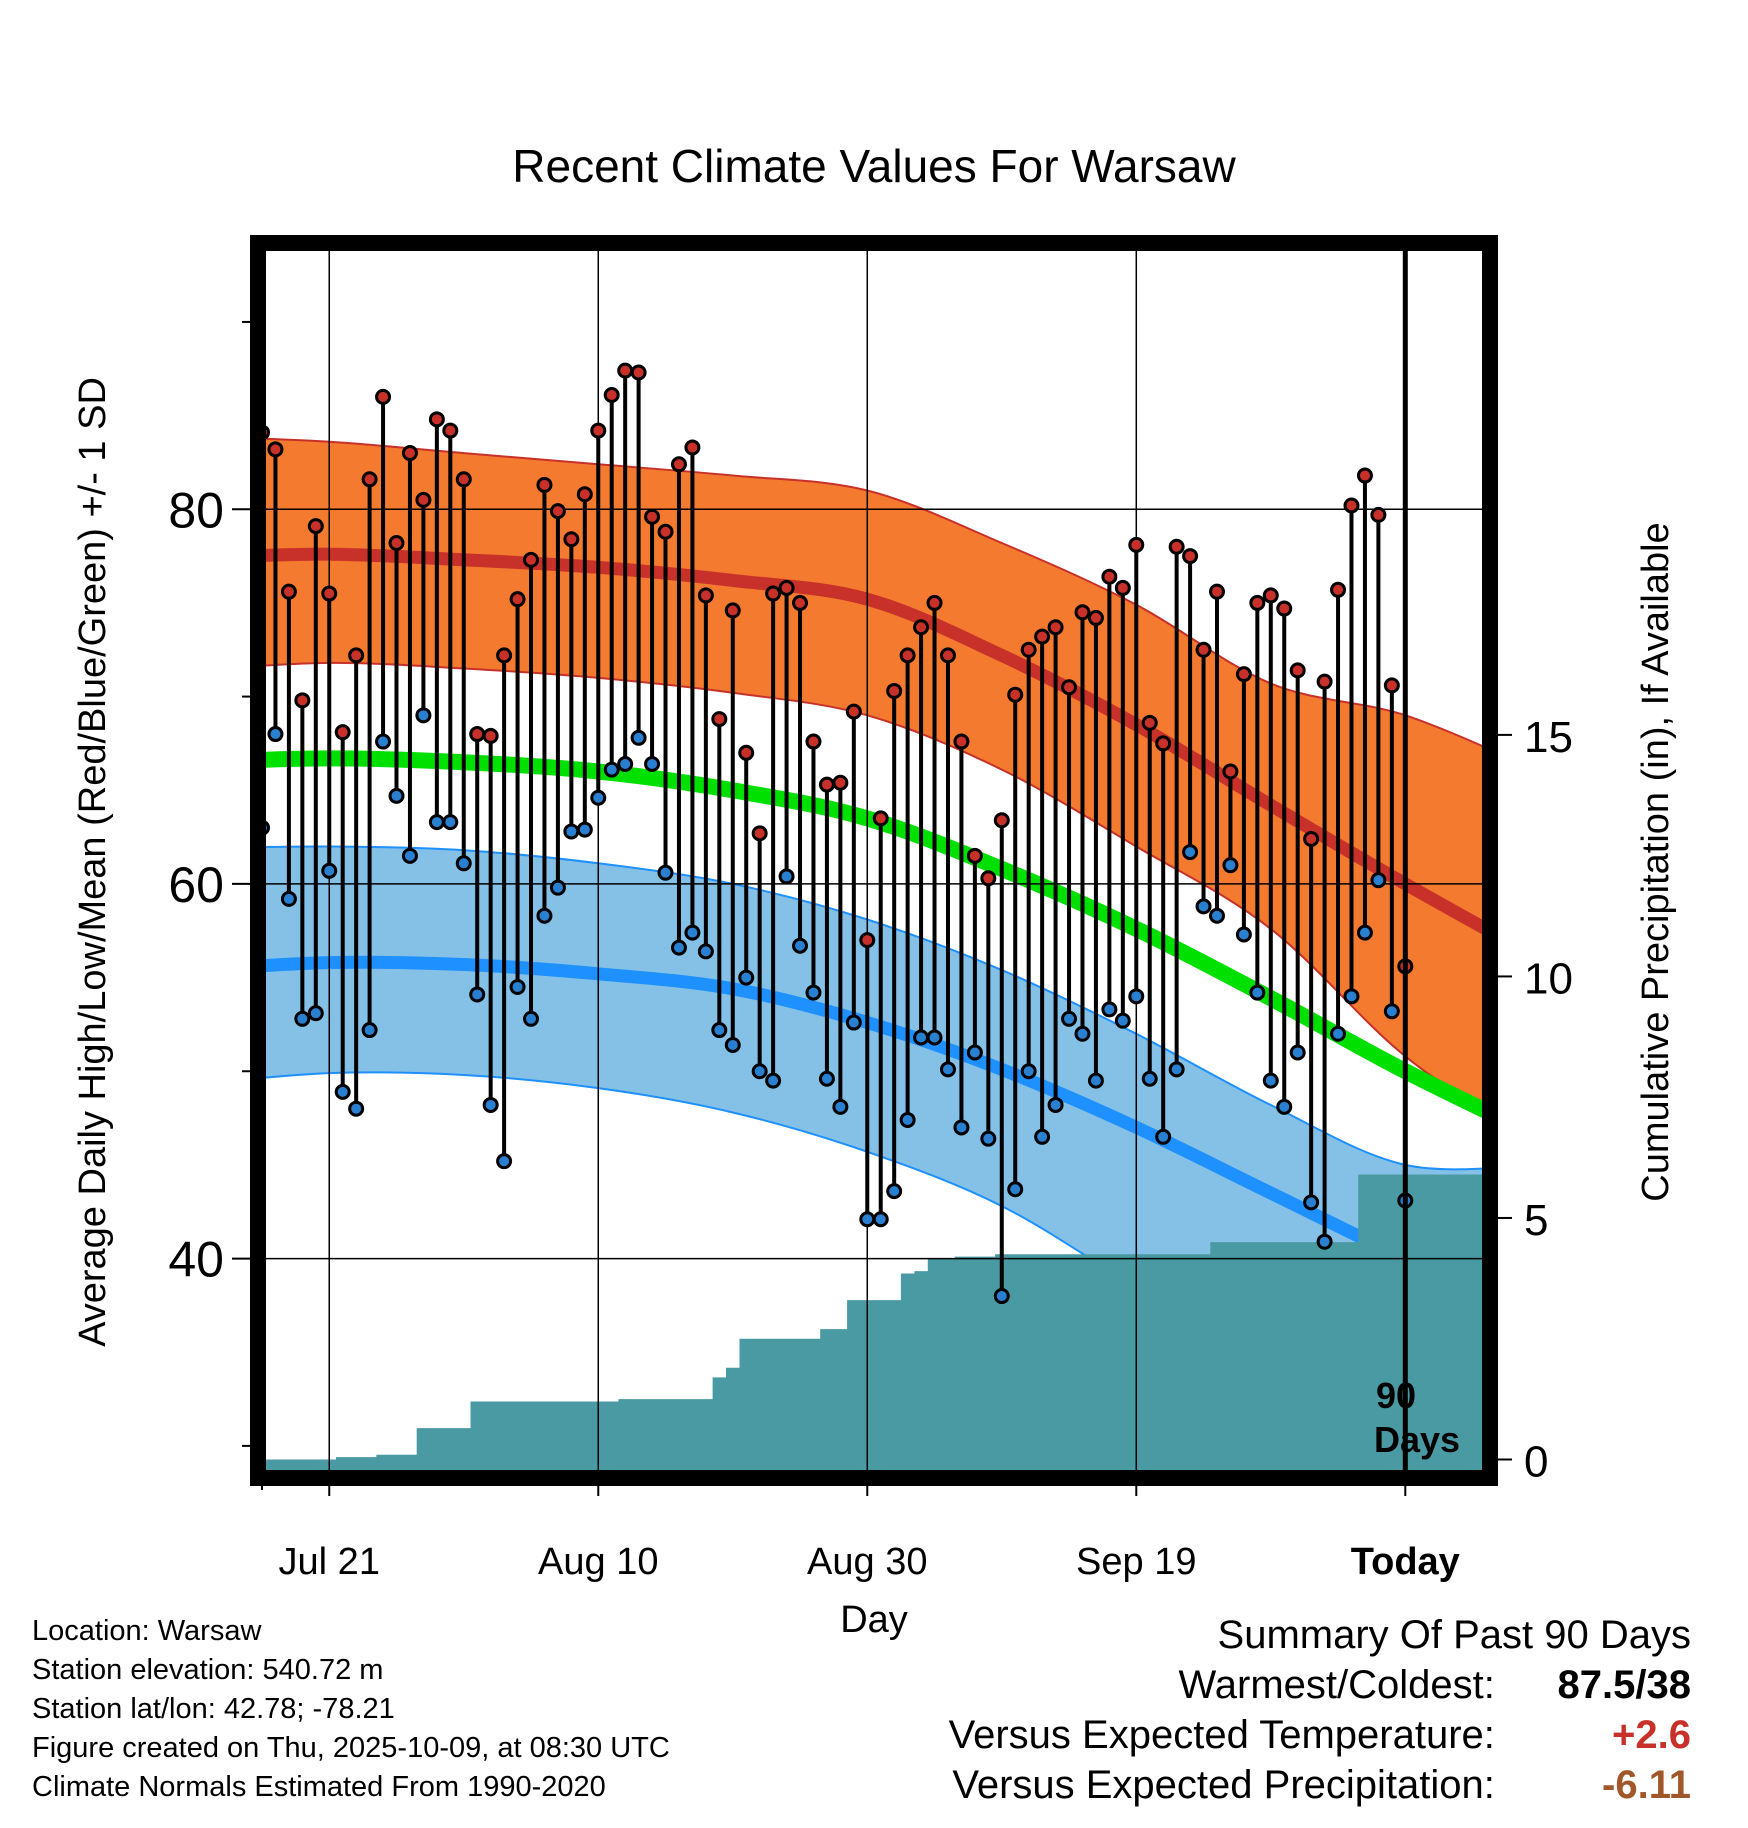 This screenshot has width=1748, height=1828. What do you see at coordinates (1548, 737) in the screenshot?
I see `y2-tick-label: 15` at bounding box center [1548, 737].